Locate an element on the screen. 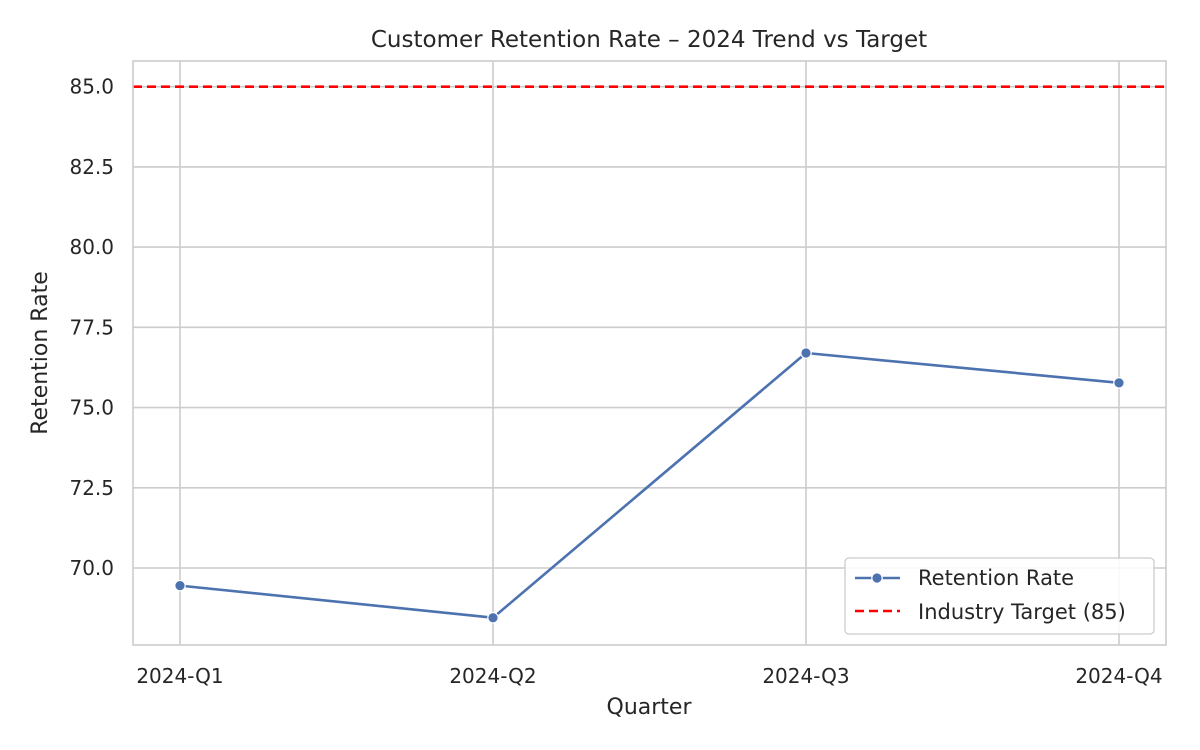 The height and width of the screenshot is (750, 1200). y-tick-label: 77.5 is located at coordinates (91, 327).